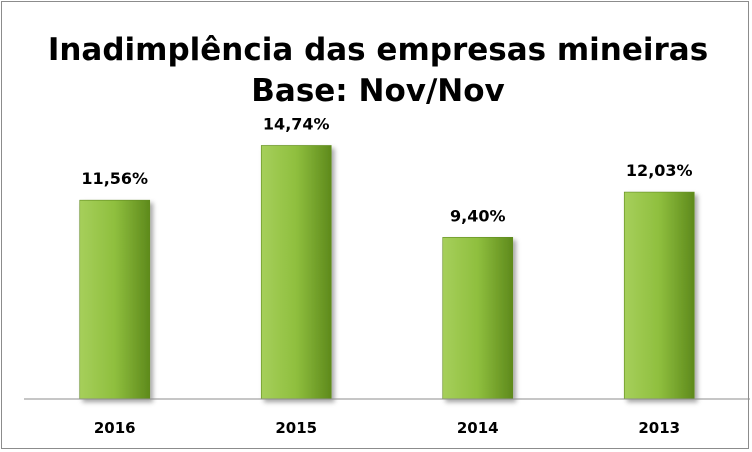 The height and width of the screenshot is (452, 752). Describe the element at coordinates (478, 318) in the screenshot. I see `bar-2014` at that location.